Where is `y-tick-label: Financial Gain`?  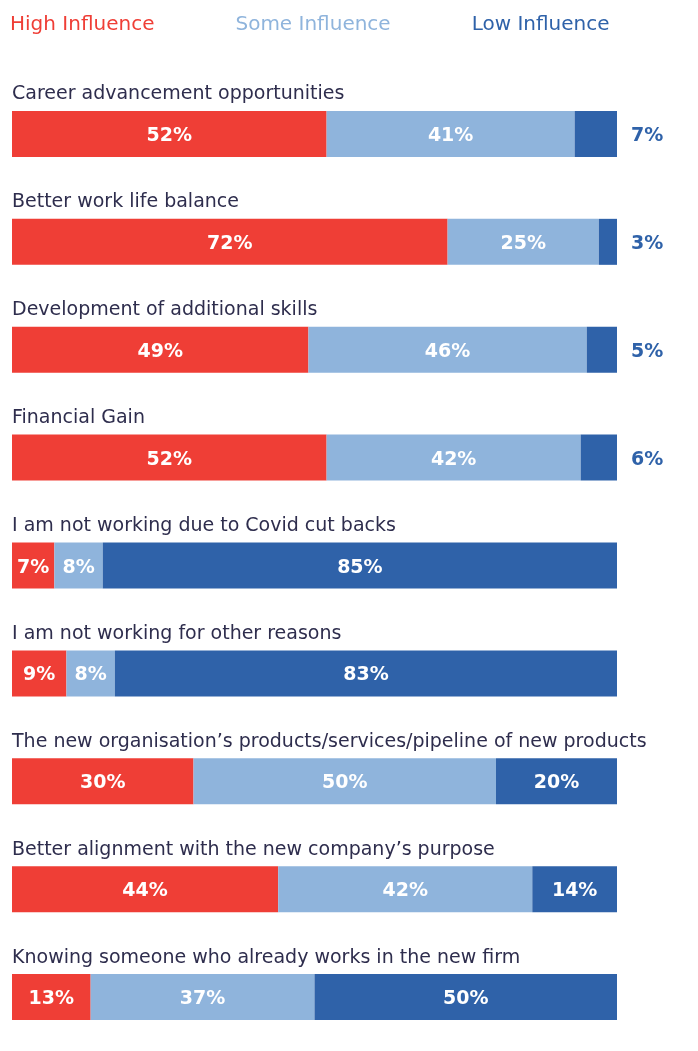 y-tick-label: Financial Gain is located at coordinates (78, 416).